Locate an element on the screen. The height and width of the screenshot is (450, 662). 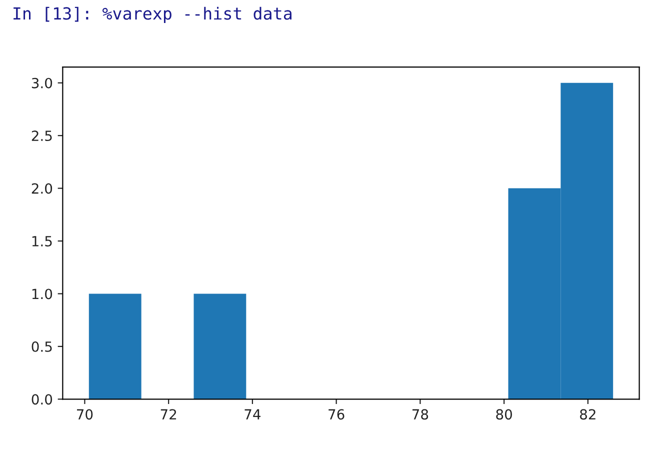
x-tick-label: 74 is located at coordinates (252, 414).